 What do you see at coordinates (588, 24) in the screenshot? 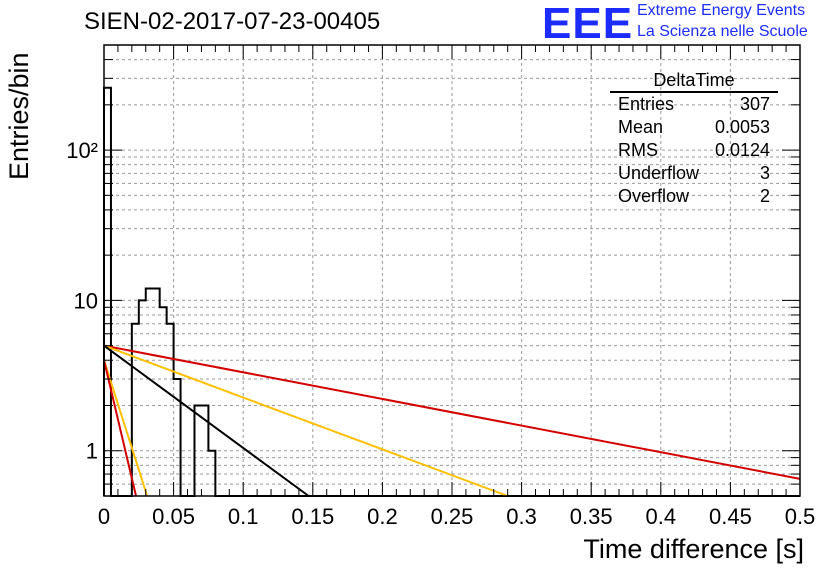
I see `eee-logo: EEE` at bounding box center [588, 24].